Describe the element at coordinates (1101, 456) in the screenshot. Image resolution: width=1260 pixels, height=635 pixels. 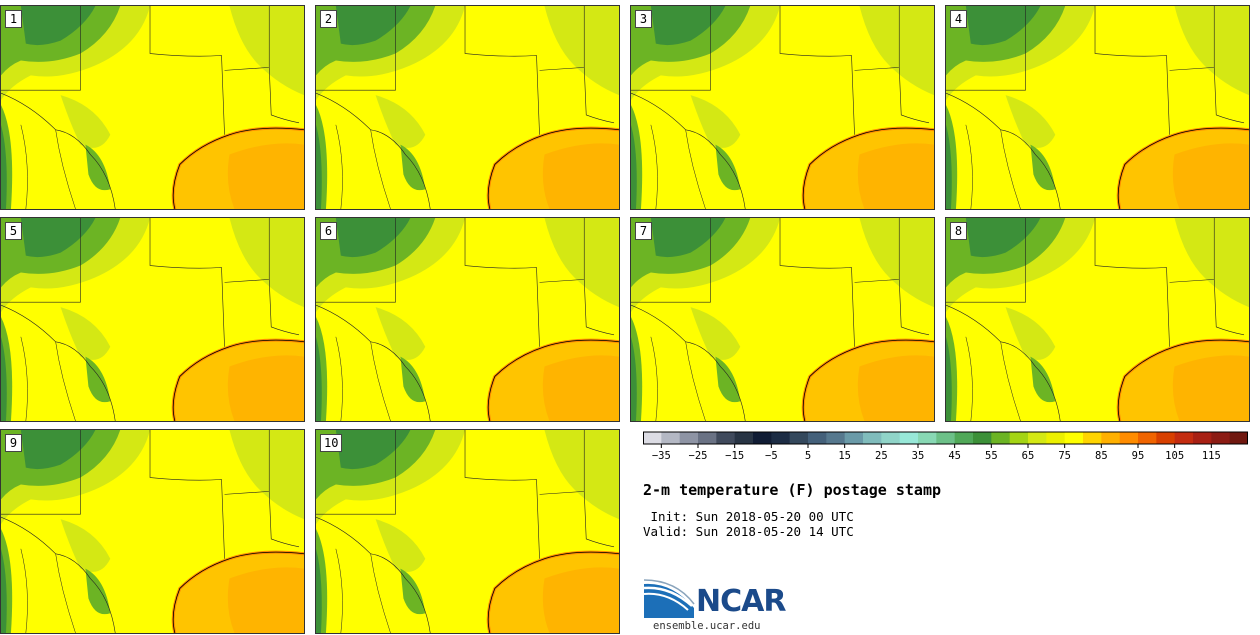
I see `colorbar-tick-label: 85` at that location.